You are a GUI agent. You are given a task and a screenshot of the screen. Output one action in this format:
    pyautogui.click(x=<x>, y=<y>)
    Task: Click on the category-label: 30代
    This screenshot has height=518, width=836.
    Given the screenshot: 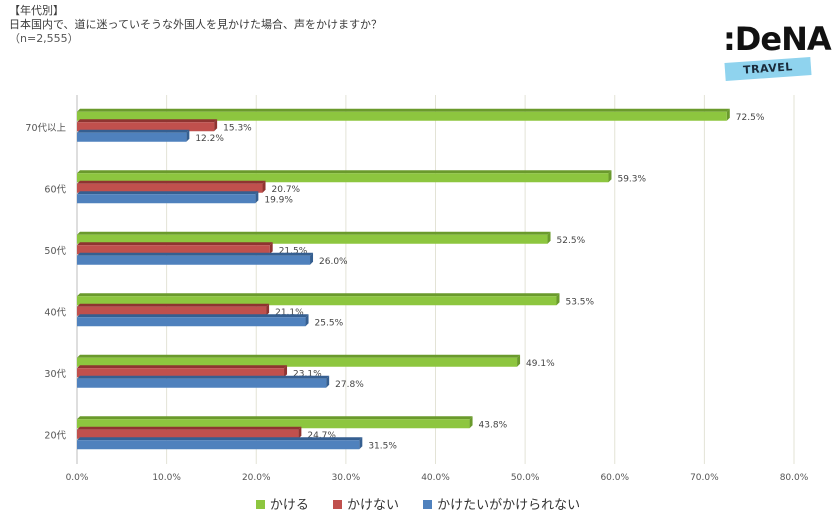 What is the action you would take?
    pyautogui.click(x=55, y=374)
    